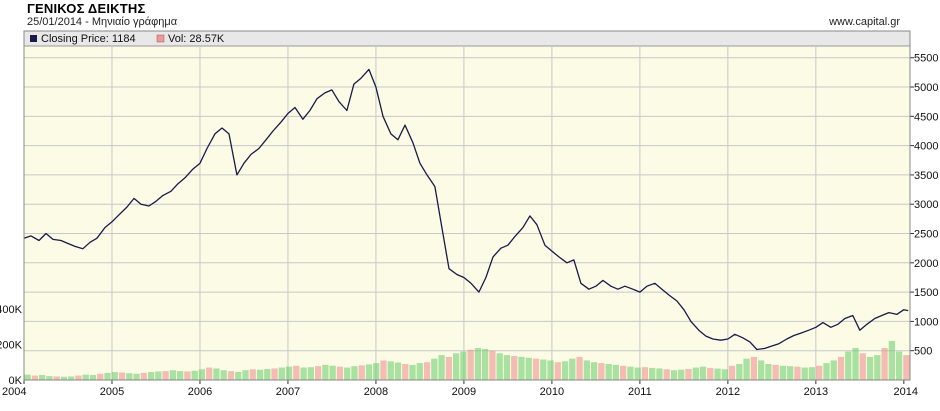  What do you see at coordinates (864, 22) in the screenshot?
I see `site-link: www.capital.gr` at bounding box center [864, 22].